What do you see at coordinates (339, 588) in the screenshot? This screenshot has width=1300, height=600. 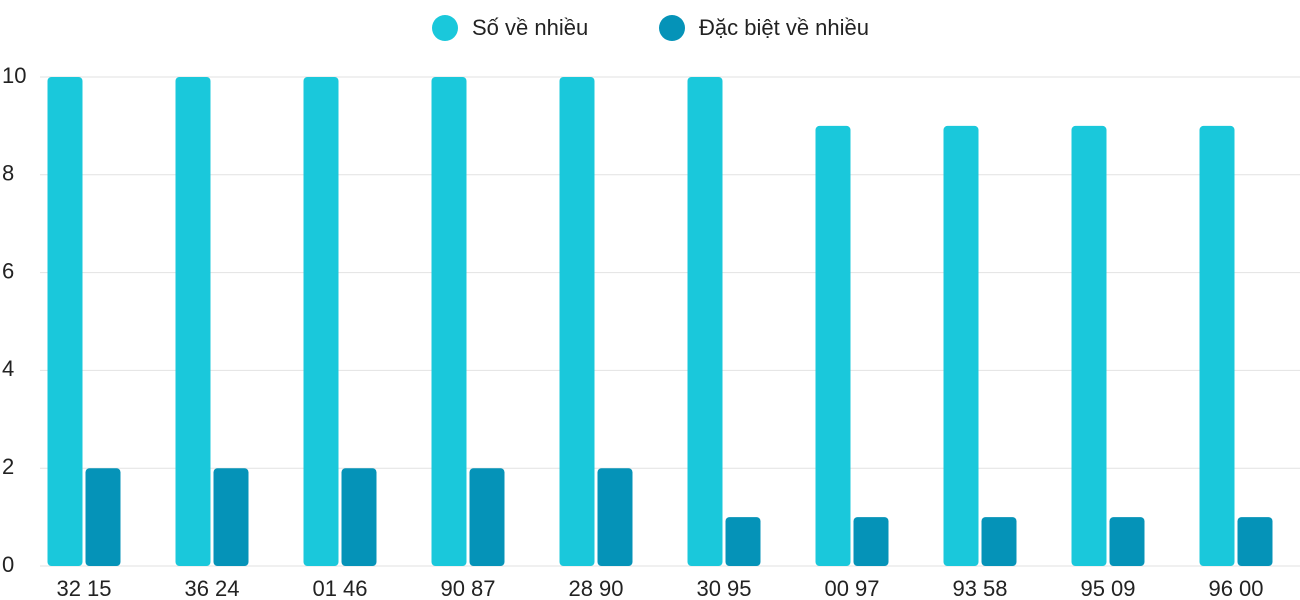 I see `x-tick-label: 01 46` at bounding box center [339, 588].